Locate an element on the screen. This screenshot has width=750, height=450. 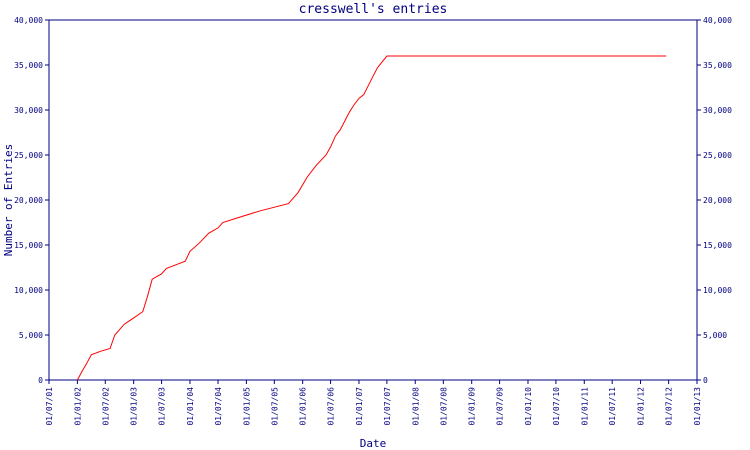
y-tick-label-right: 30,000 is located at coordinates (717, 110).